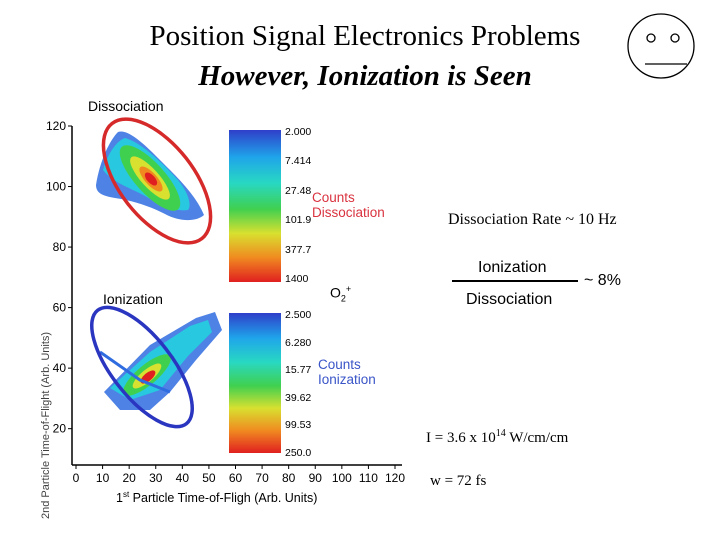  Describe the element at coordinates (76, 478) in the screenshot. I see `x-tick-label: 0` at that location.